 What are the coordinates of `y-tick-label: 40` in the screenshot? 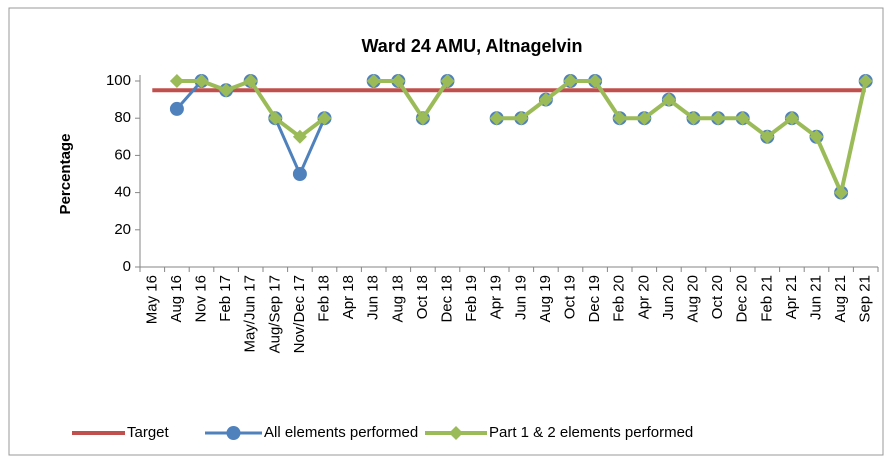 It's located at (122, 192).